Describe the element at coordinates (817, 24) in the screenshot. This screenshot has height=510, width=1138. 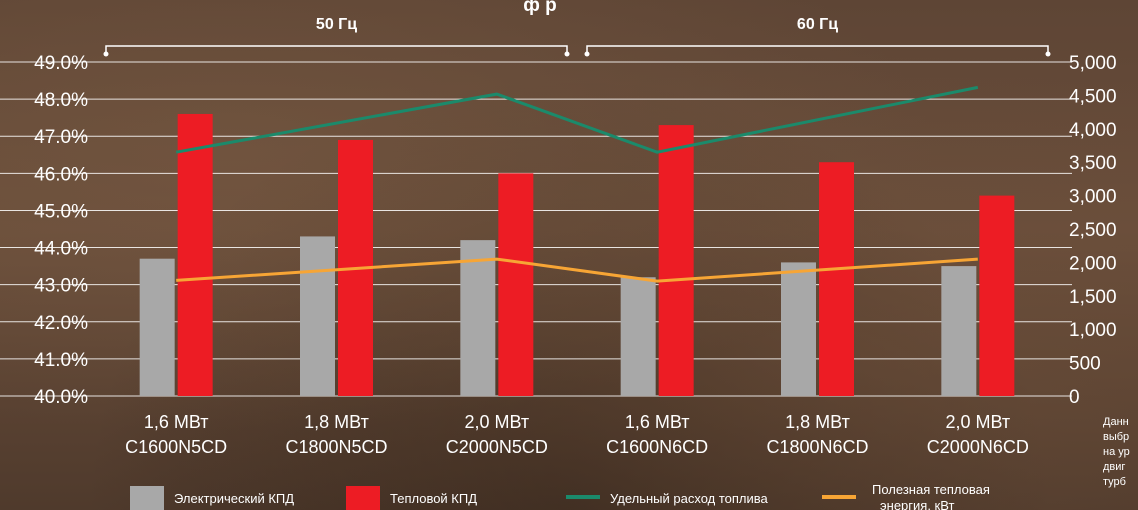
I see `group-label: 60 Гц` at that location.